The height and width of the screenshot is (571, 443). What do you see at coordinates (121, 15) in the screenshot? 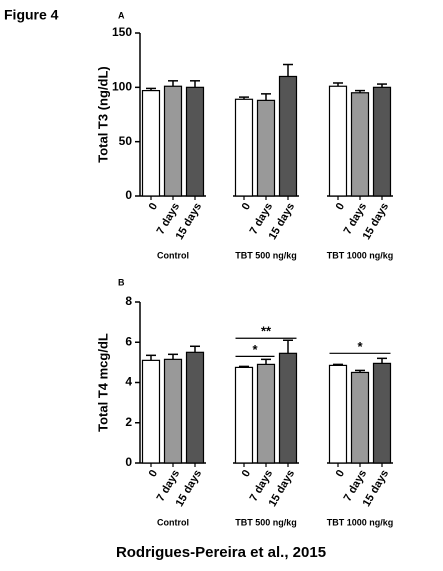
I see `panel-letter: A` at bounding box center [121, 15].